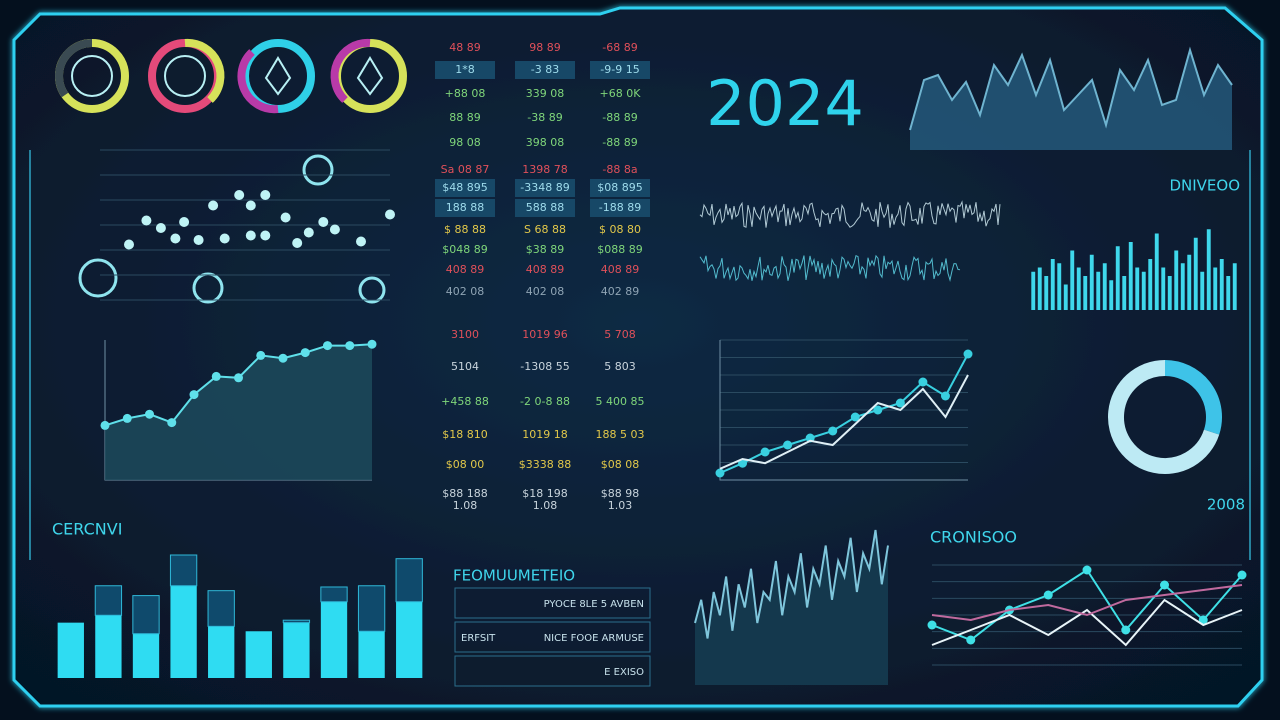  What do you see at coordinates (973, 537) in the screenshot?
I see `chart-title: CRONISOO` at bounding box center [973, 537].